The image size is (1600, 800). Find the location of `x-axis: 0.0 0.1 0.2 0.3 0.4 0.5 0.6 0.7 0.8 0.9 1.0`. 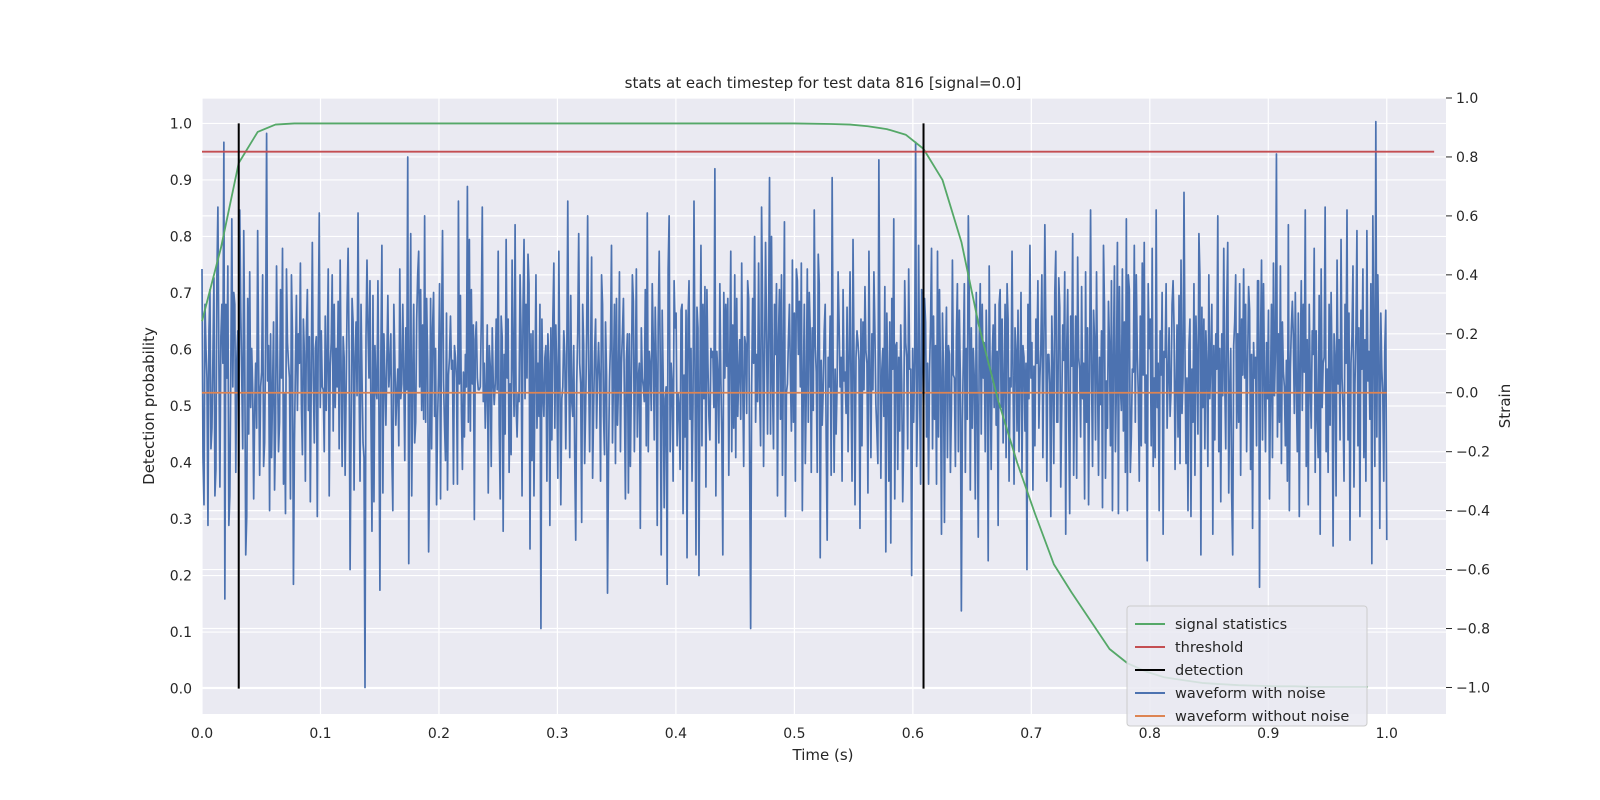

x-axis: 0.0 0.1 0.2 0.3 0.4 0.5 0.6 0.7 0.8 0.9 1.0 is located at coordinates (794, 734).